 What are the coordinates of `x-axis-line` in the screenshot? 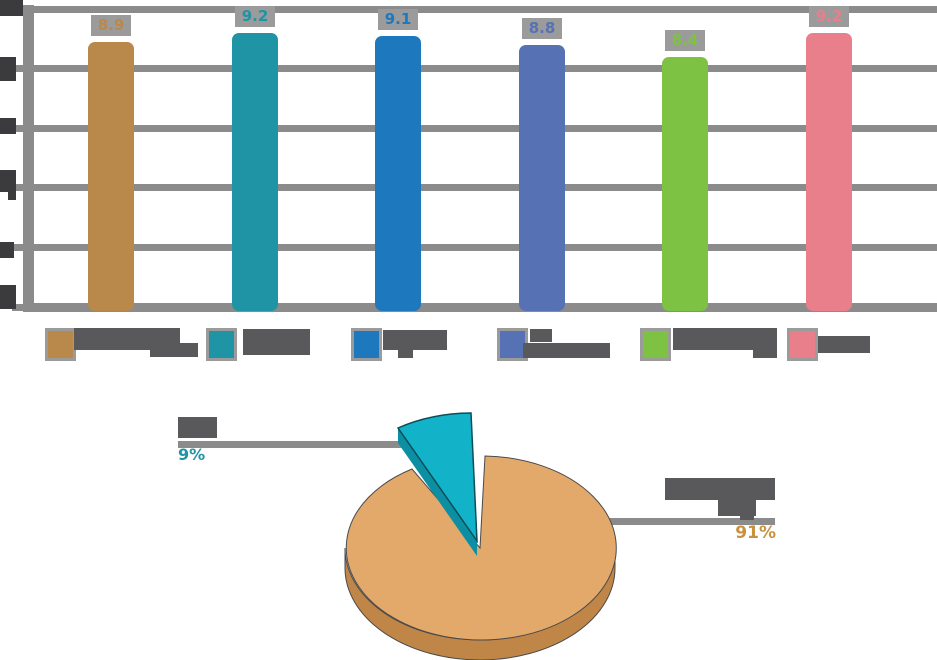 It's located at (480, 307).